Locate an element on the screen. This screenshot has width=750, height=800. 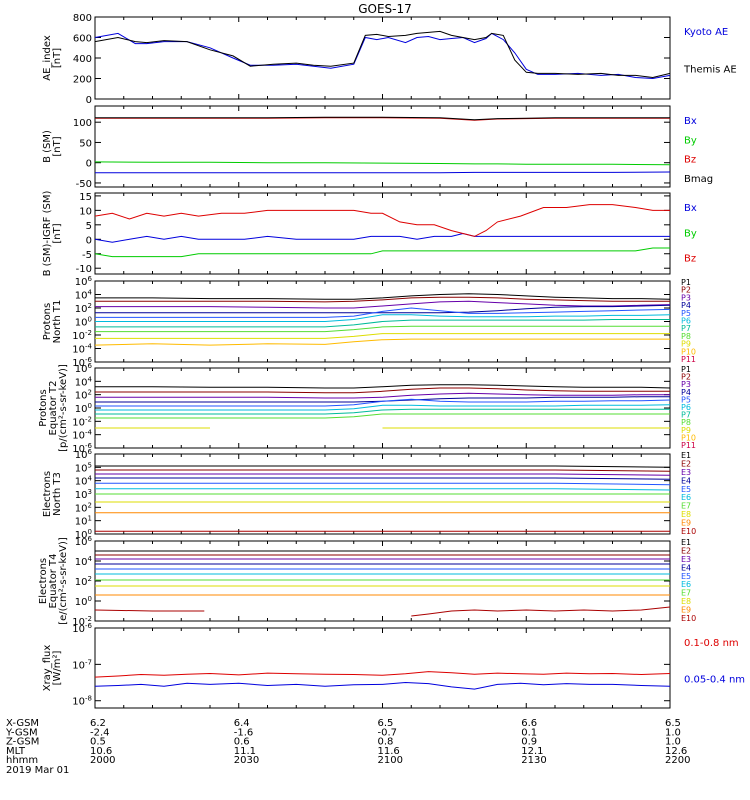
channel-label: E3 is located at coordinates (686, 472).